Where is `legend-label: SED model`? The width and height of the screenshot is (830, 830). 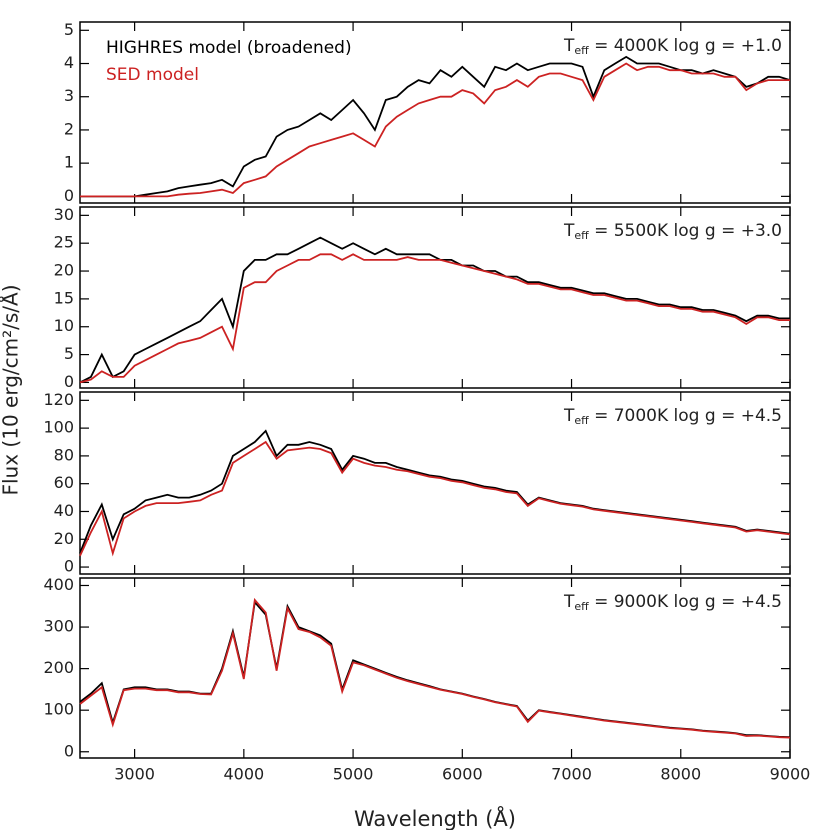 legend-label: SED model is located at coordinates (152, 75).